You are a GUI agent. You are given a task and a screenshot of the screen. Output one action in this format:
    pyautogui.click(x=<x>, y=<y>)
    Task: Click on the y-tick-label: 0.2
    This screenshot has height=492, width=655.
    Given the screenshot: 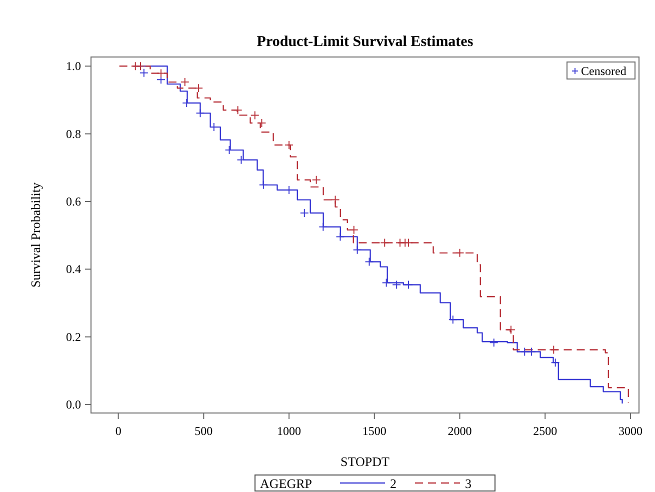 What is the action you would take?
    pyautogui.click(x=73, y=337)
    